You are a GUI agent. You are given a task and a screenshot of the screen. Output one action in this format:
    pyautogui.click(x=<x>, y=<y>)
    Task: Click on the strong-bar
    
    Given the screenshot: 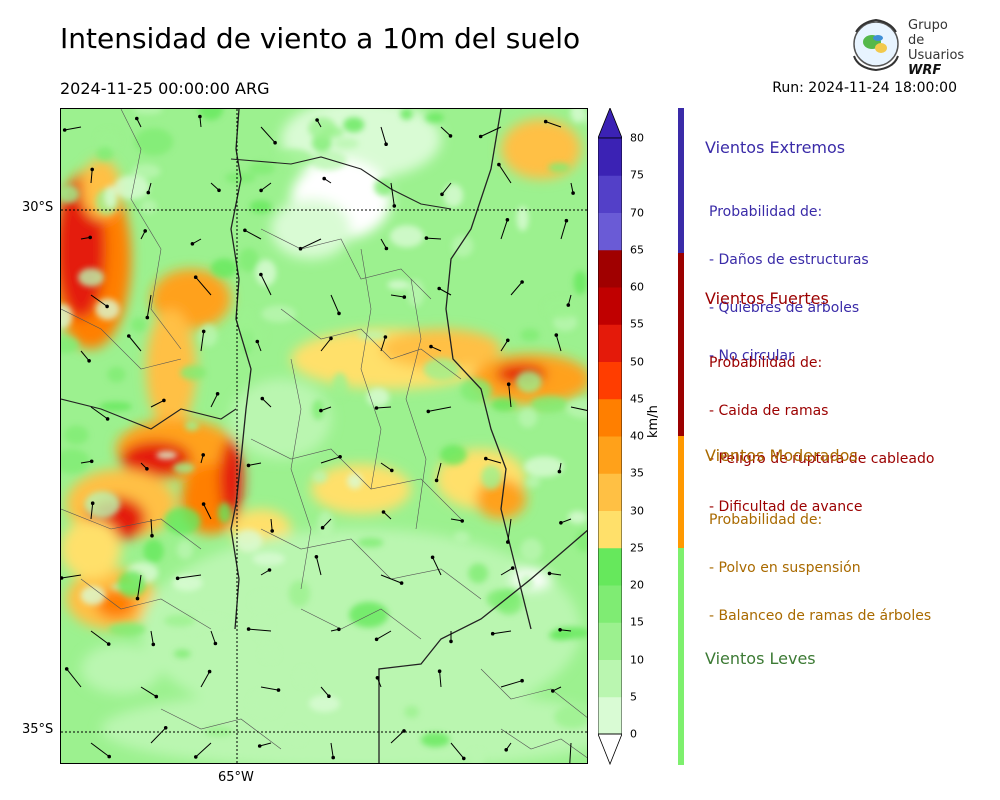 What is the action you would take?
    pyautogui.click(x=681, y=344)
    